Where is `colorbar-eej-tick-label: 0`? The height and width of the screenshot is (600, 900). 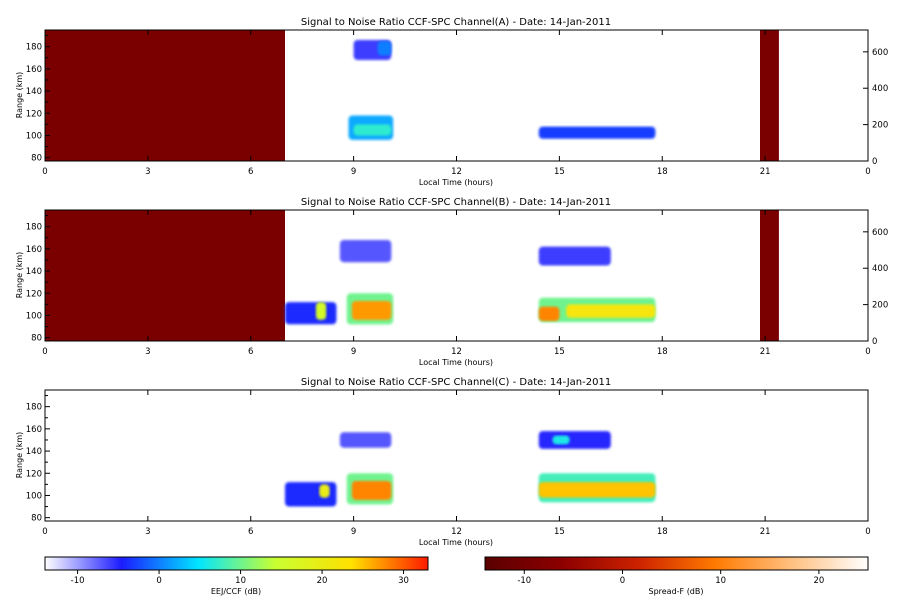 colorbar-eej-tick-label: 0 is located at coordinates (158, 581).